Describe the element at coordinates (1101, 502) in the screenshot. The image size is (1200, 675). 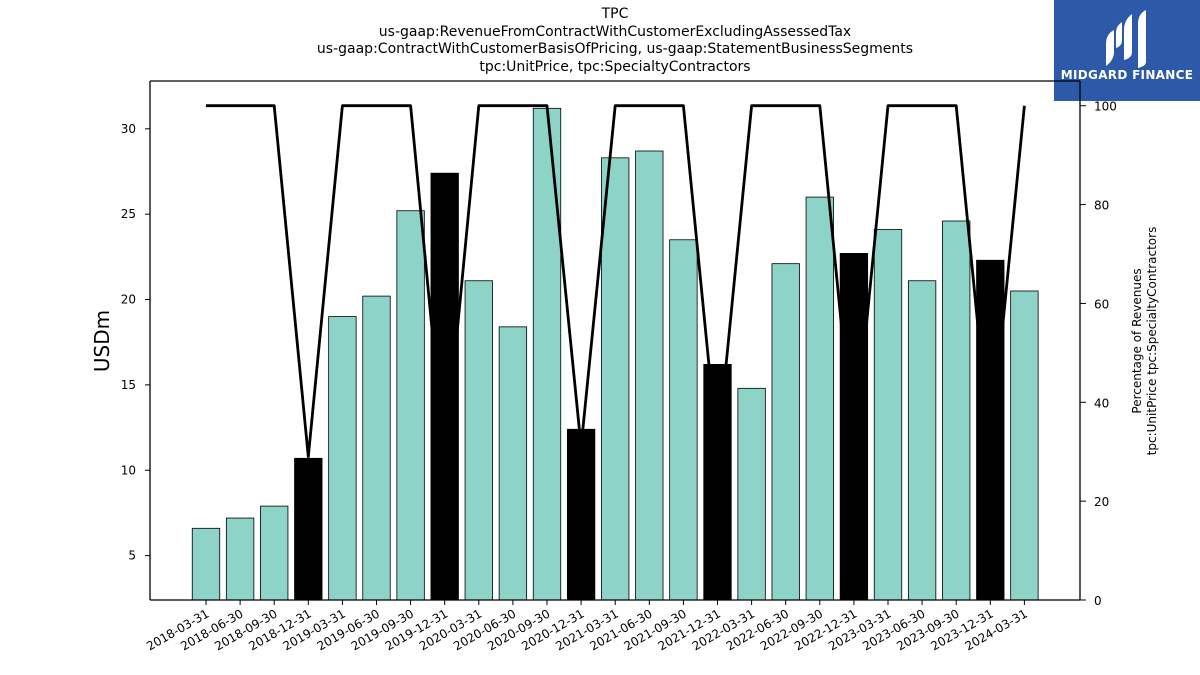
I see `y2-tick-label: 20` at that location.